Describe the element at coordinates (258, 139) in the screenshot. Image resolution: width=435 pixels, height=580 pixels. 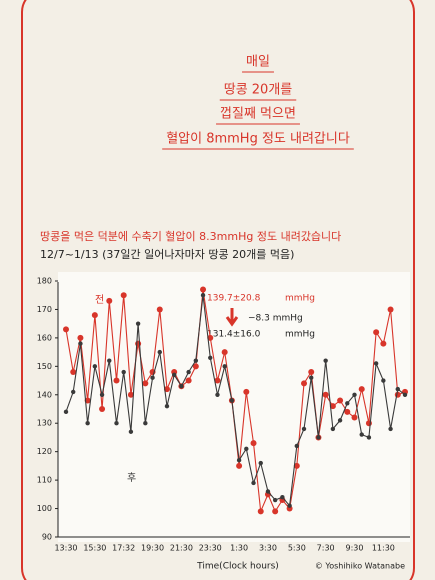
I see `title-line: 혈압이 8mmHg 정도 내려갑니다` at that location.